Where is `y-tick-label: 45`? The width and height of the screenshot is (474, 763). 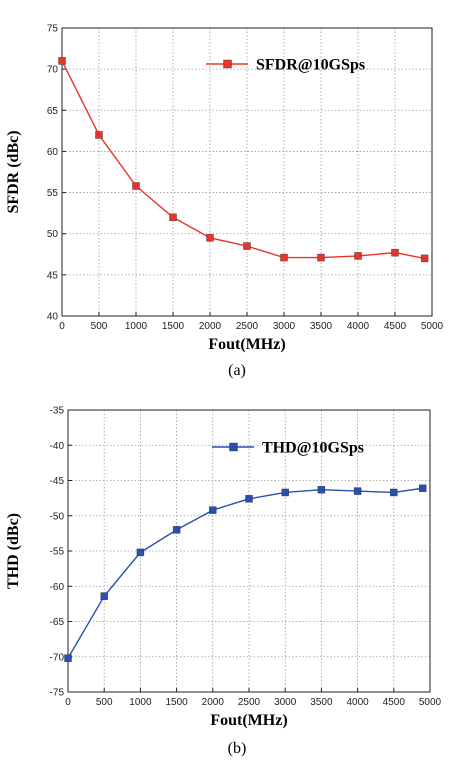 y-tick-label: 45 is located at coordinates (53, 275).